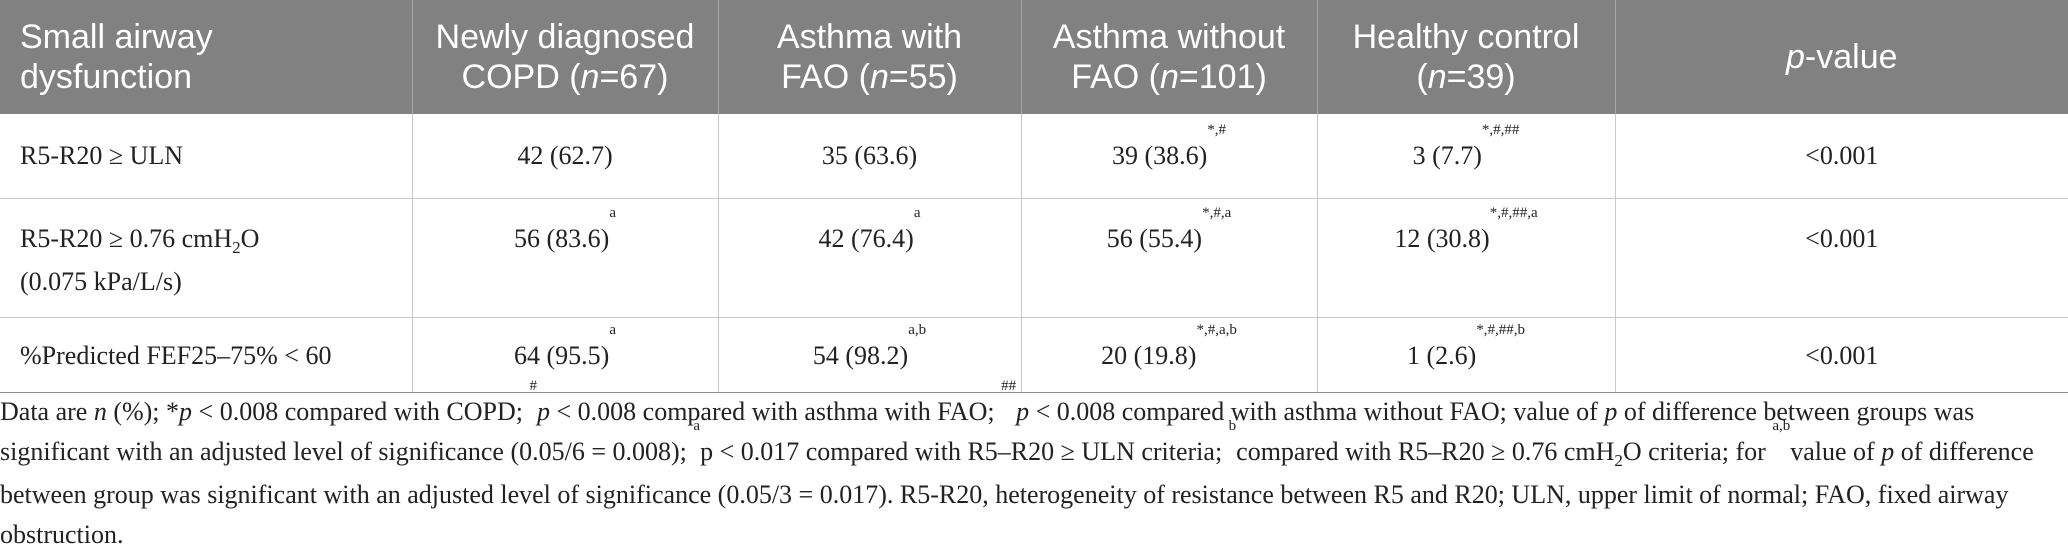 The height and width of the screenshot is (555, 2068). What do you see at coordinates (1465, 355) in the screenshot?
I see `cell-healthy-control: 1 (2.6)*,#,##,b` at bounding box center [1465, 355].